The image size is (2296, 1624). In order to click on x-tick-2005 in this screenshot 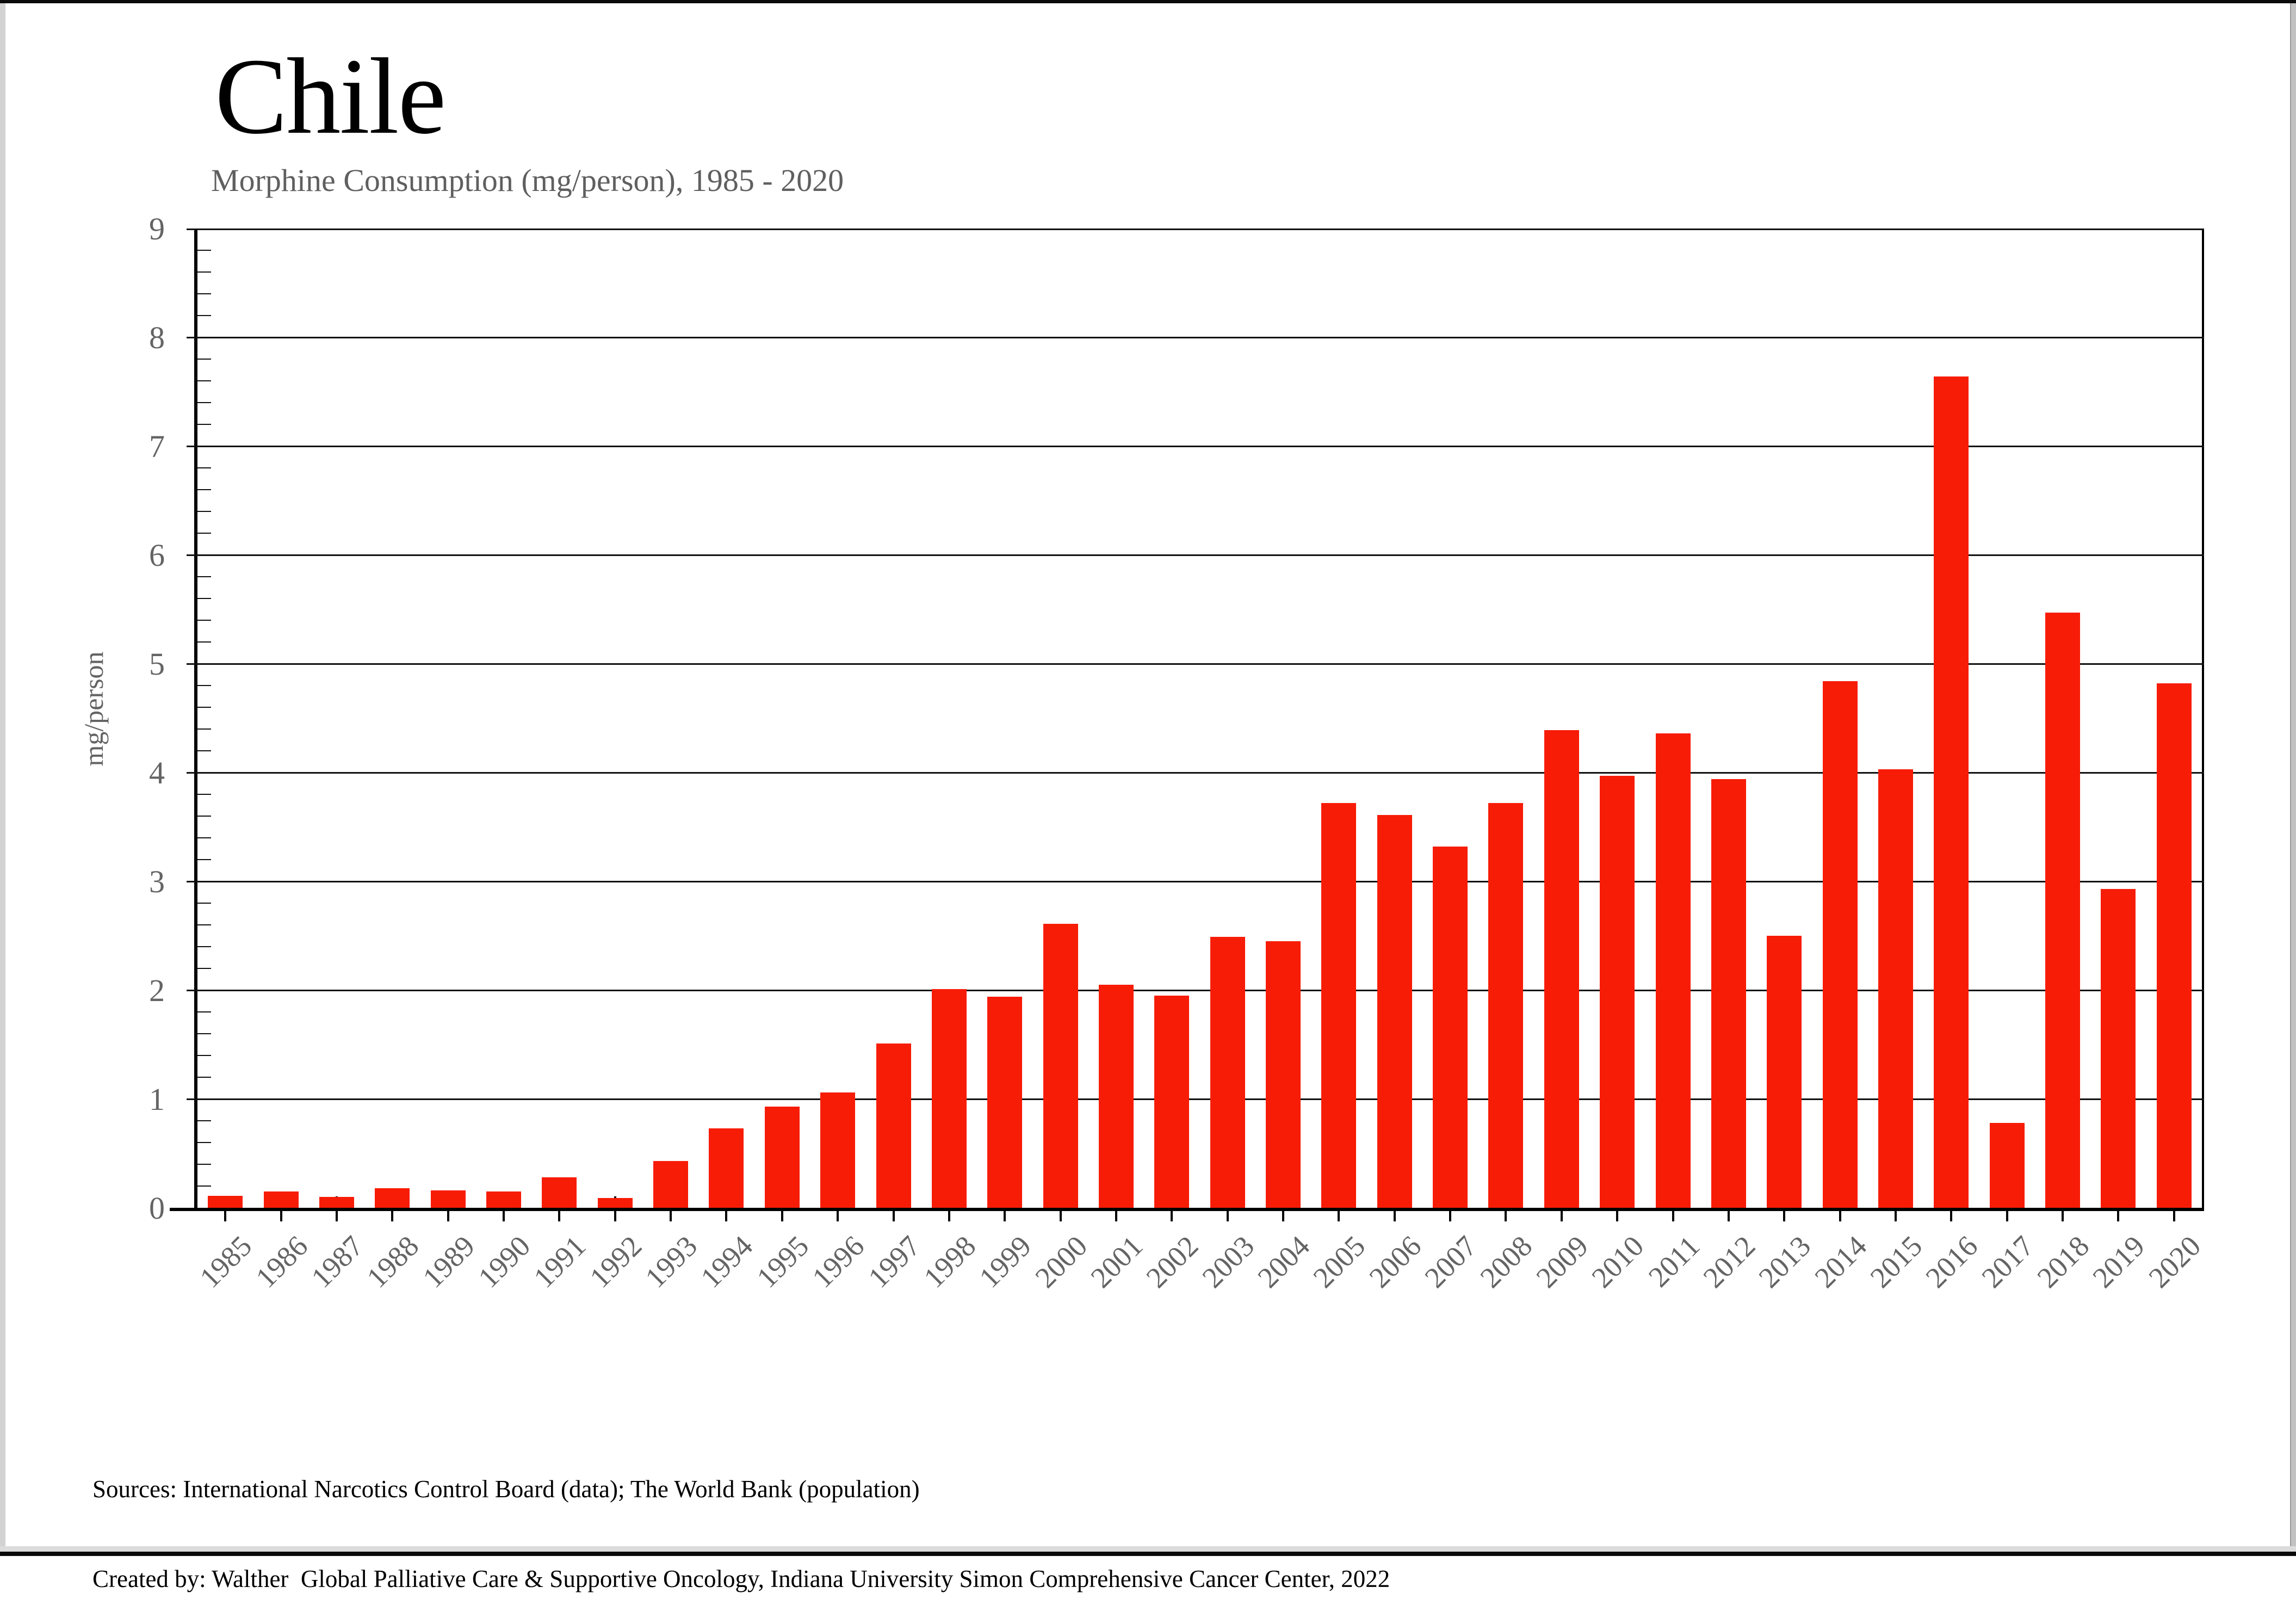, I will do `click(1339, 1208)`.